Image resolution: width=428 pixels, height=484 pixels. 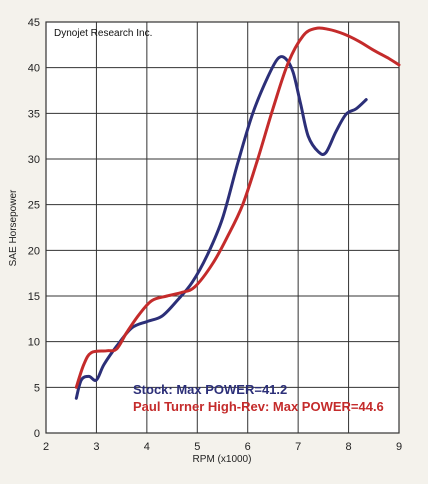 I want to click on y-tick-label: 15, so click(x=34, y=297).